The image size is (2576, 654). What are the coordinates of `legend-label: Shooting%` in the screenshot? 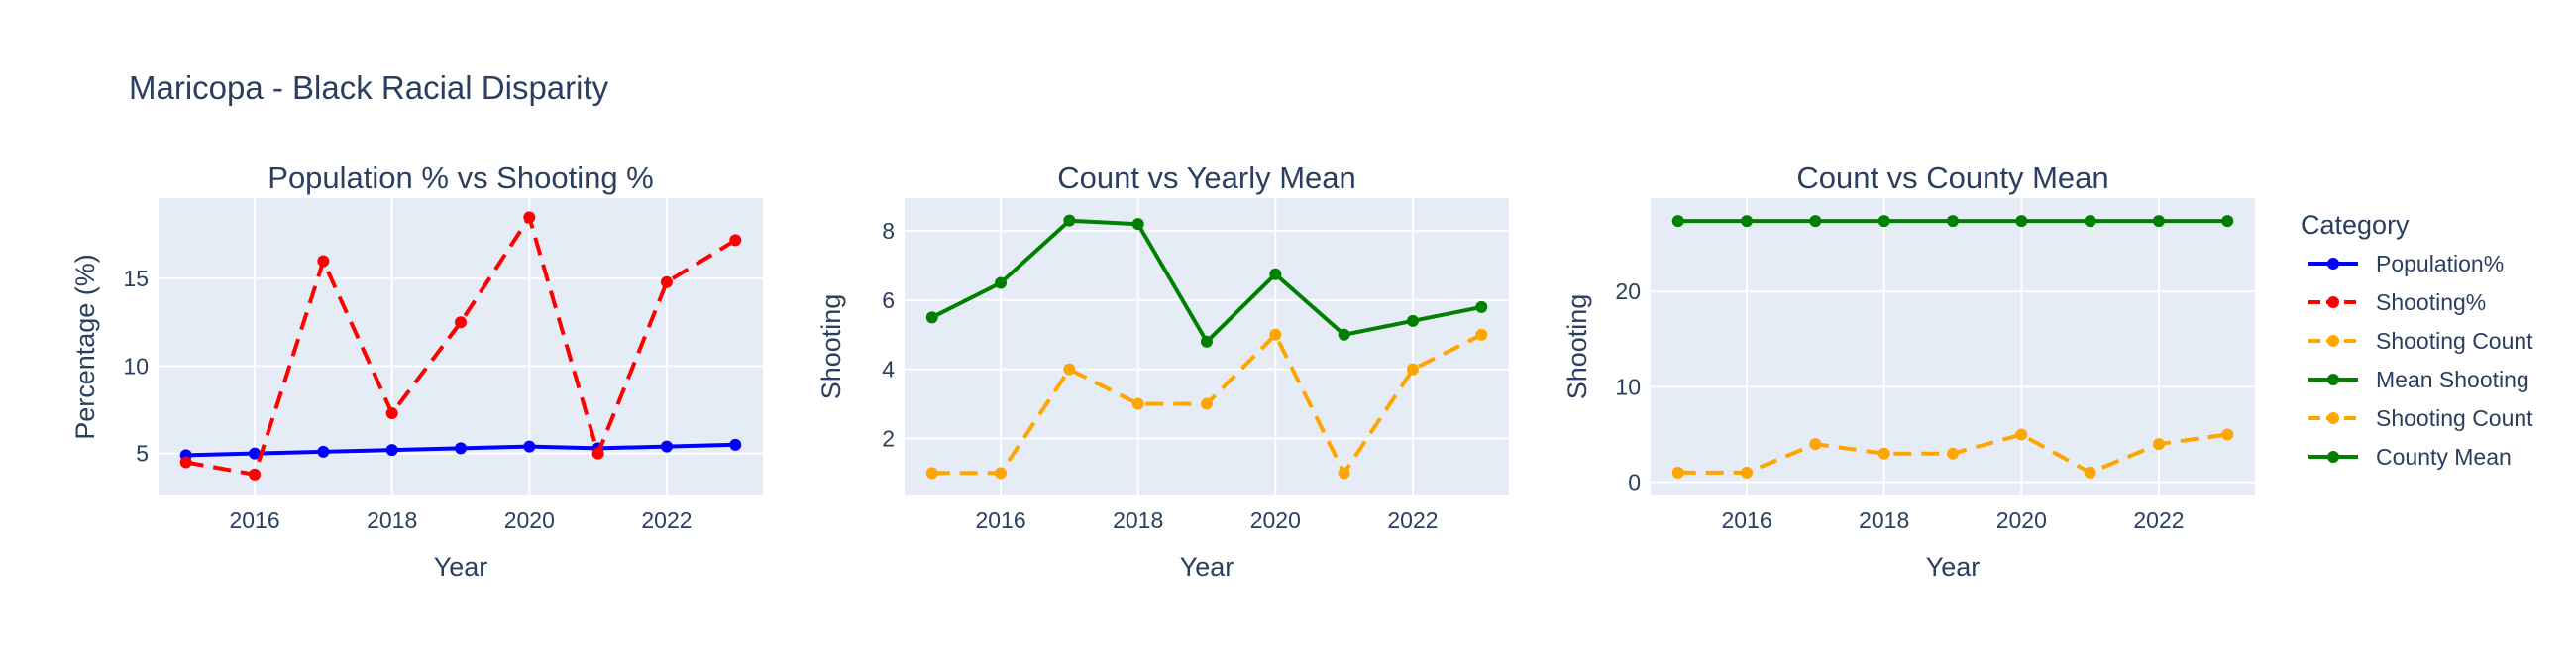 It's located at (2431, 302).